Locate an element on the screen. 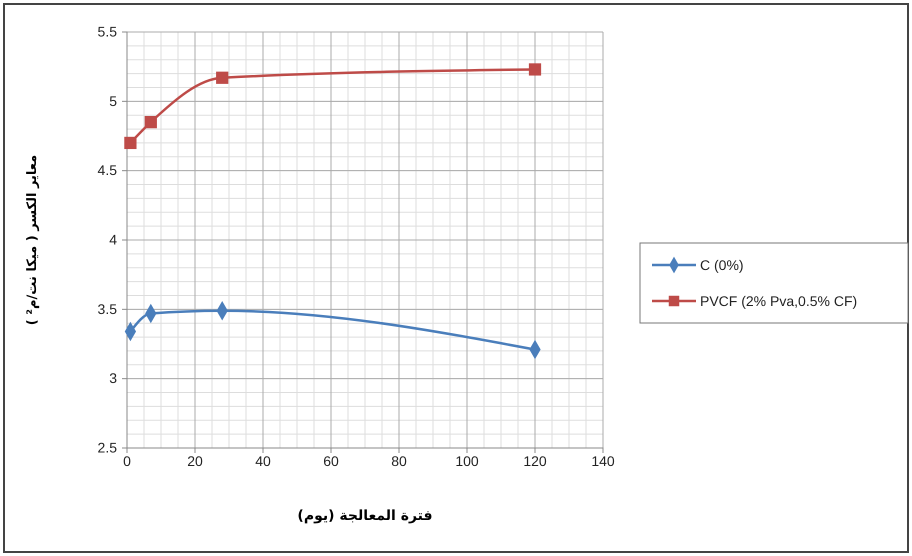 The width and height of the screenshot is (912, 556). y-axis-title: معاير الكسر ( ميكا نت/م² ) is located at coordinates (32, 240).